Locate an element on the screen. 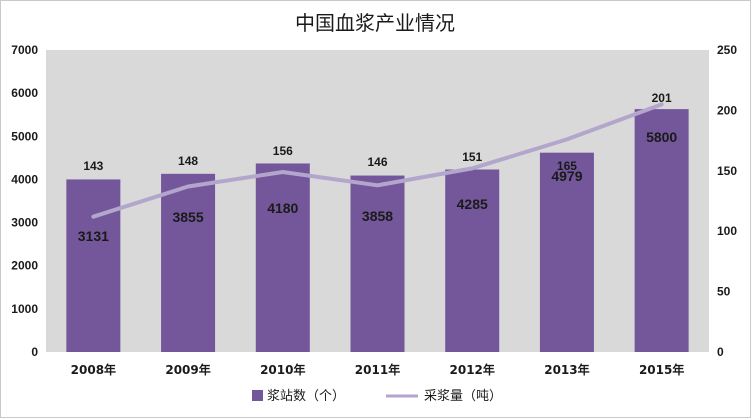 The width and height of the screenshot is (751, 418). bar-data-label: 4285 is located at coordinates (472, 204).